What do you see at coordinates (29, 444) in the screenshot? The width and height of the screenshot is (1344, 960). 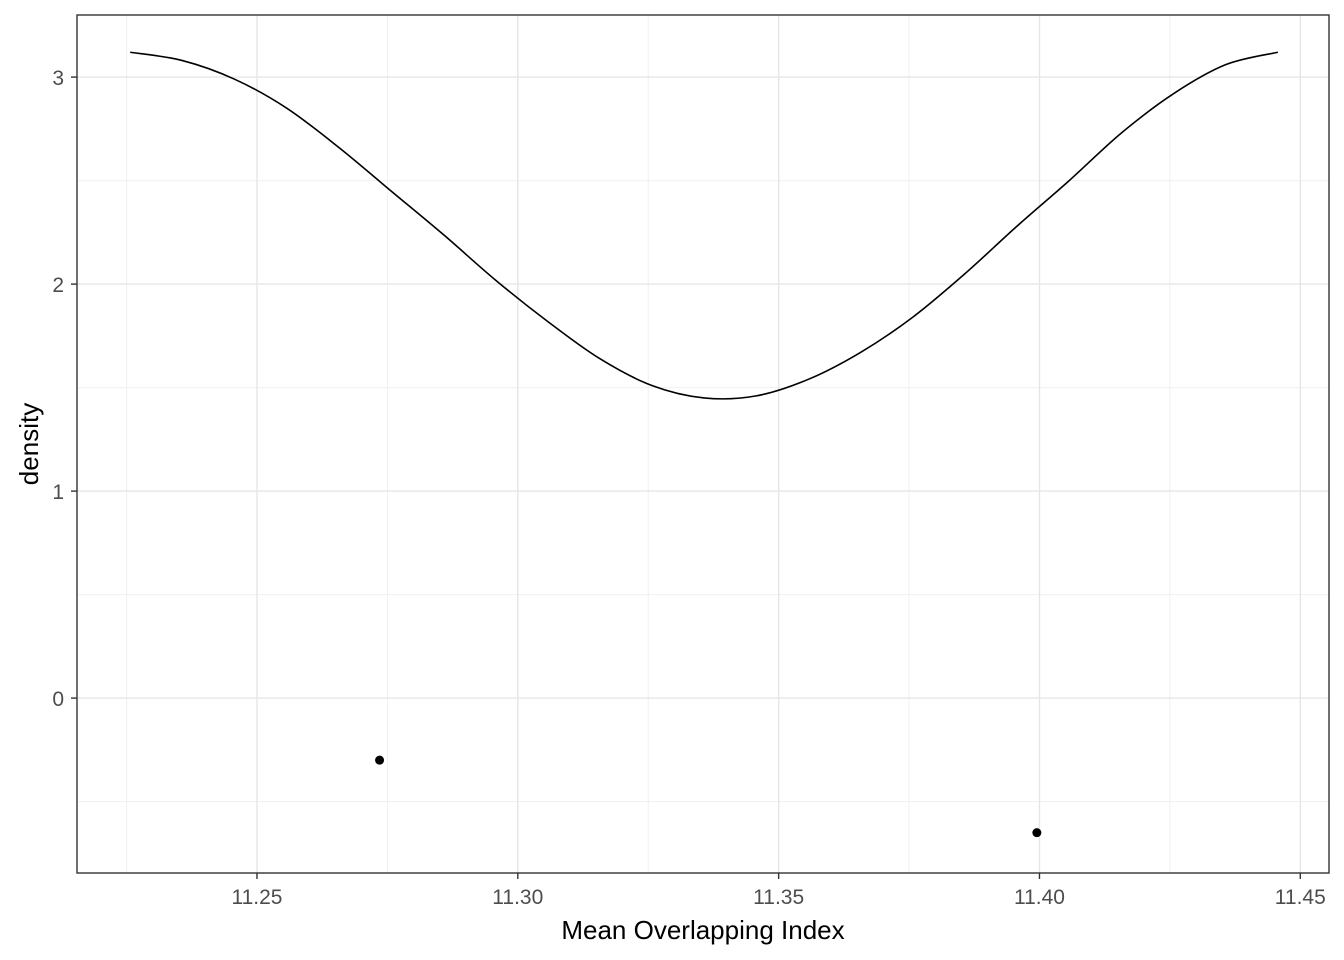 I see `y-axis-title: density` at bounding box center [29, 444].